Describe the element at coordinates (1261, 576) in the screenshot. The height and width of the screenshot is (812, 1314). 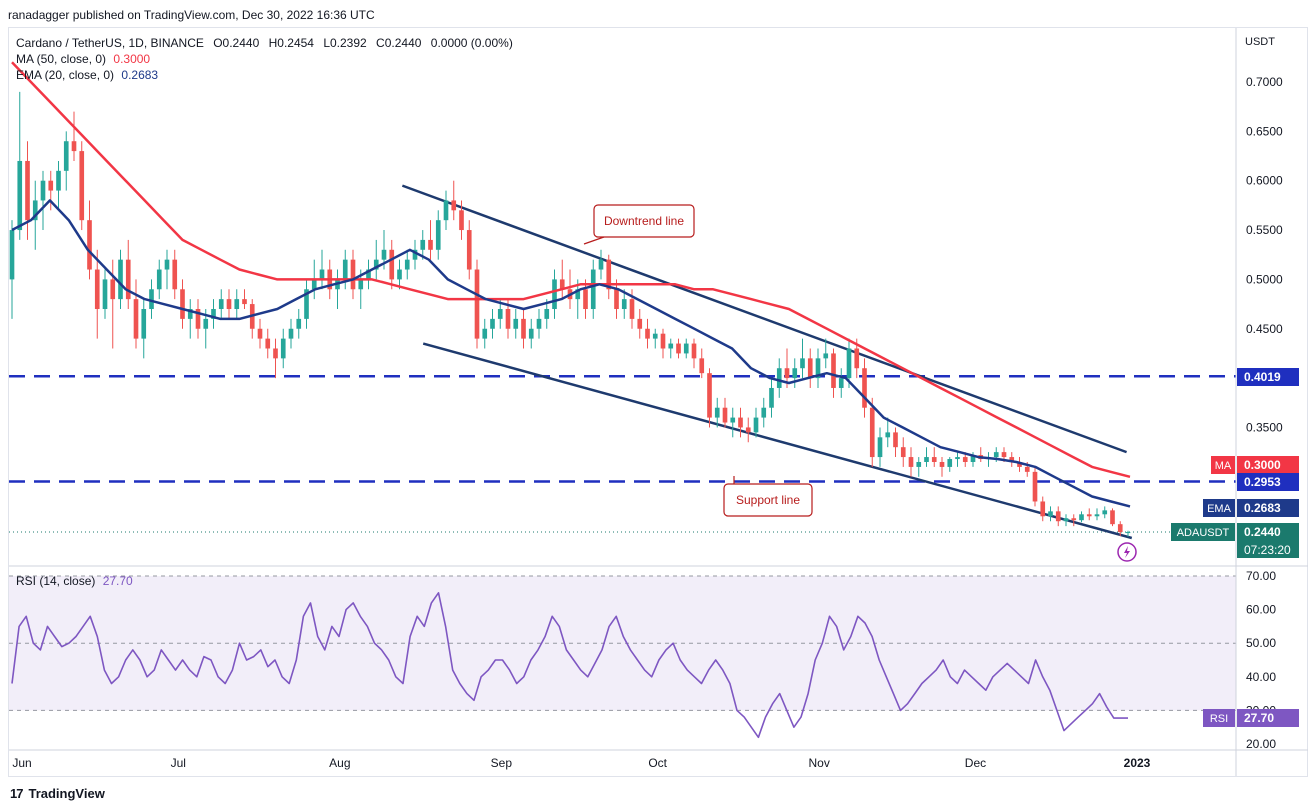
I see `rsi-tick-label: 70.00` at that location.